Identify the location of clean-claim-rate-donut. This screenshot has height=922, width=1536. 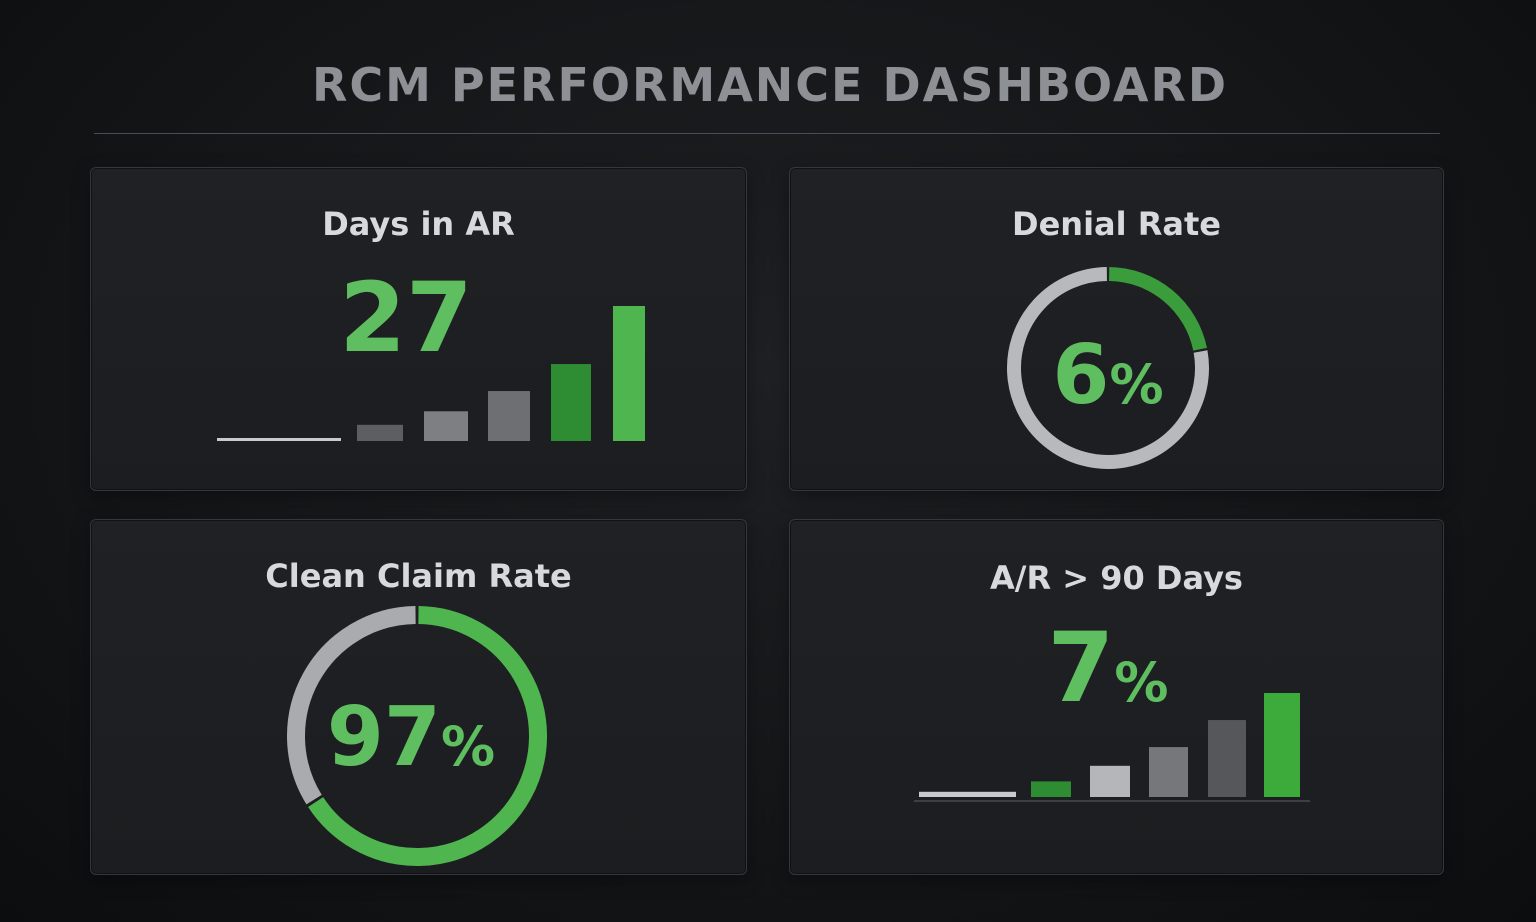
(417, 736).